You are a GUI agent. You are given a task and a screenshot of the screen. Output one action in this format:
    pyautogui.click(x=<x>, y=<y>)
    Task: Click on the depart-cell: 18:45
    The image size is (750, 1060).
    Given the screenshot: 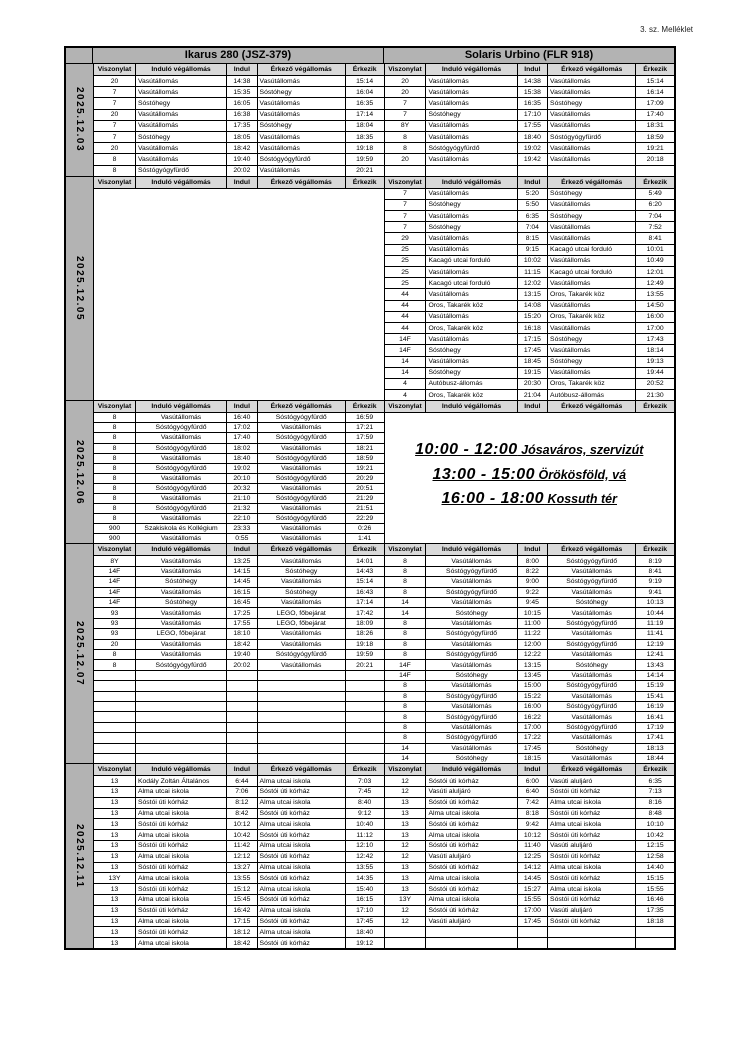 What is the action you would take?
    pyautogui.click(x=533, y=361)
    